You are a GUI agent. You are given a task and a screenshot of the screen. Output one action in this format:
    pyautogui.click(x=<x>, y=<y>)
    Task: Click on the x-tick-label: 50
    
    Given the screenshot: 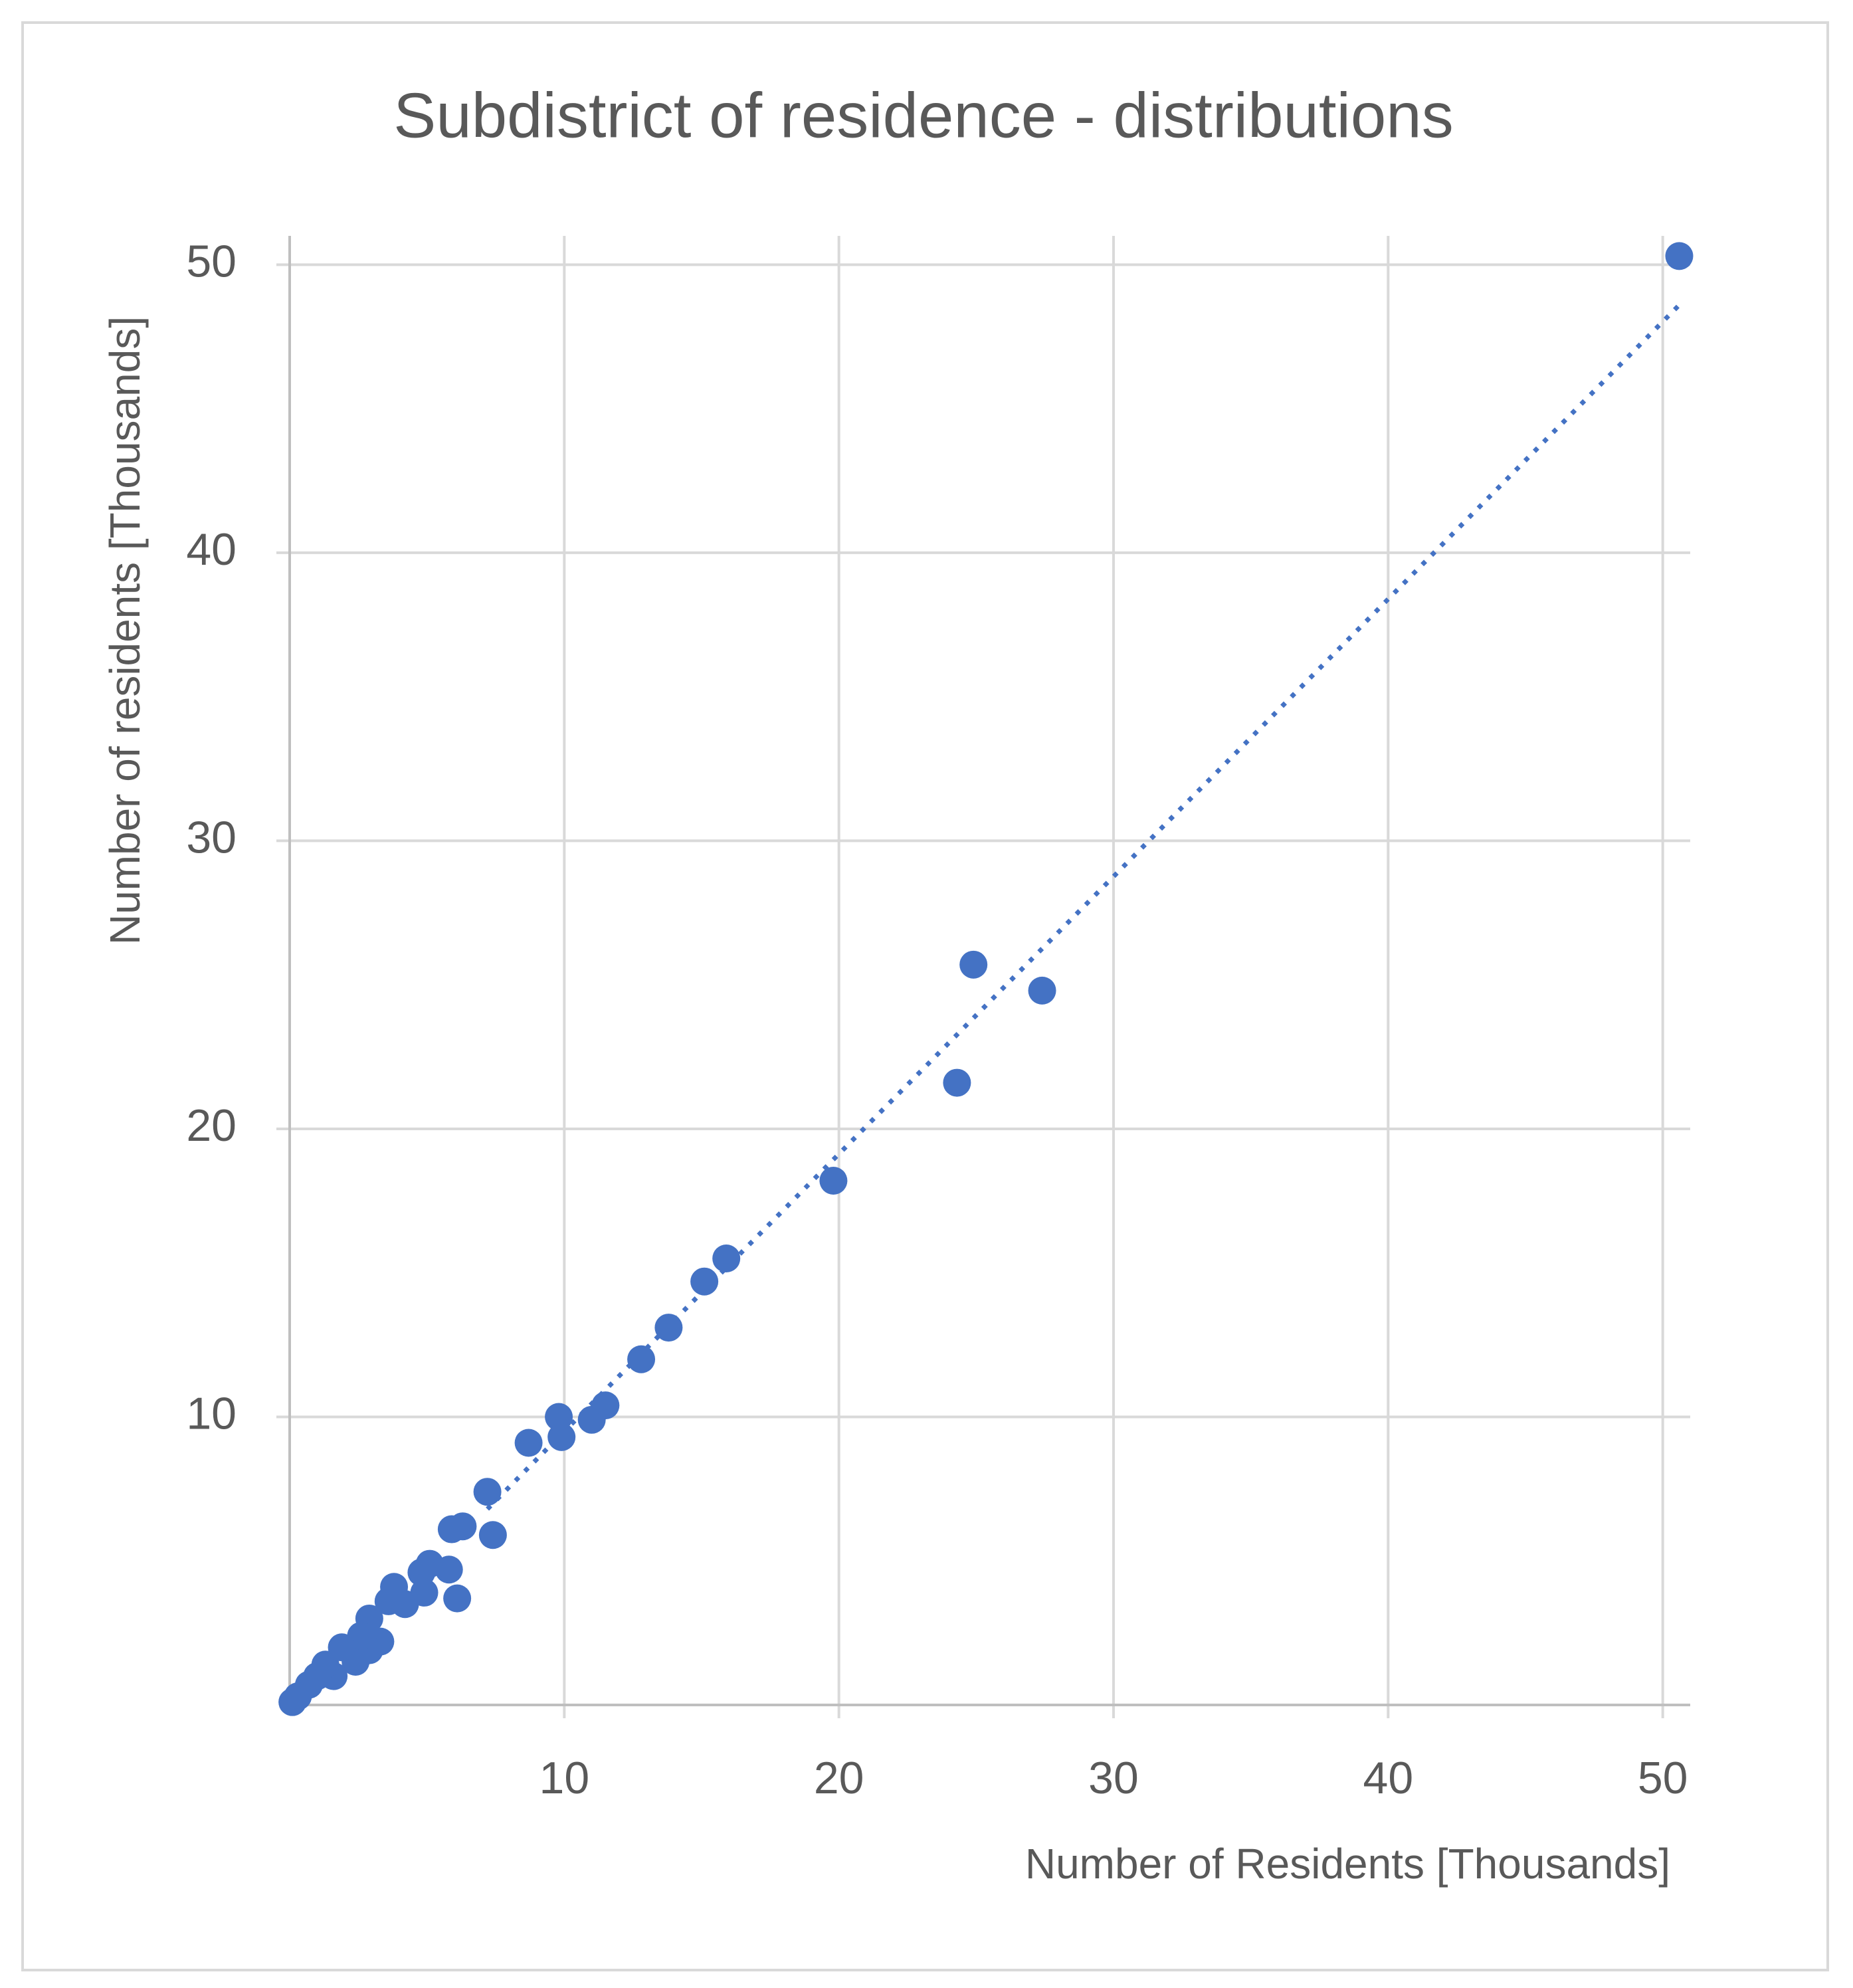 What is the action you would take?
    pyautogui.click(x=1663, y=1778)
    